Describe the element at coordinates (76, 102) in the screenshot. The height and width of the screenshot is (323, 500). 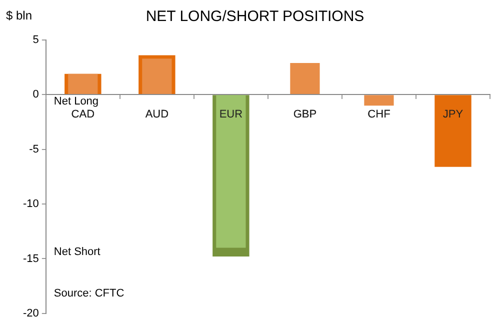
I see `annotation: Net Long` at that location.